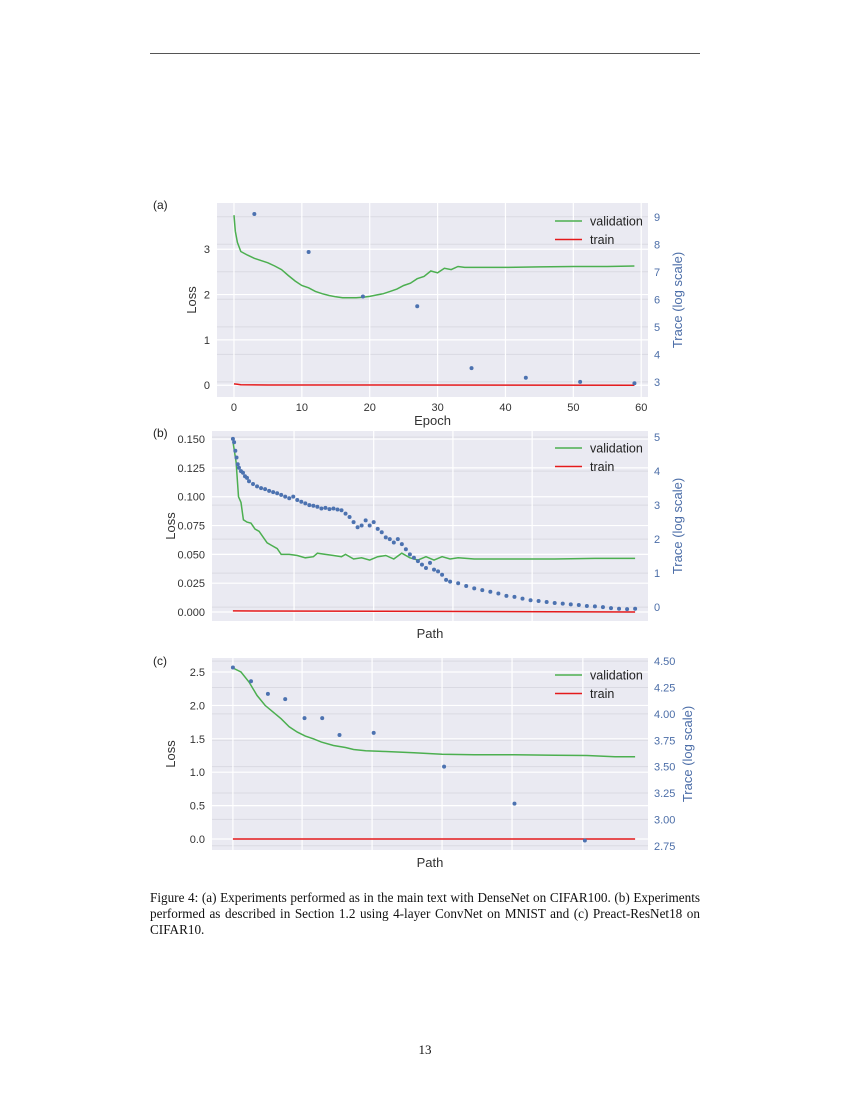  What do you see at coordinates (657, 608) in the screenshot?
I see `y-right-tick-label: 0` at bounding box center [657, 608].